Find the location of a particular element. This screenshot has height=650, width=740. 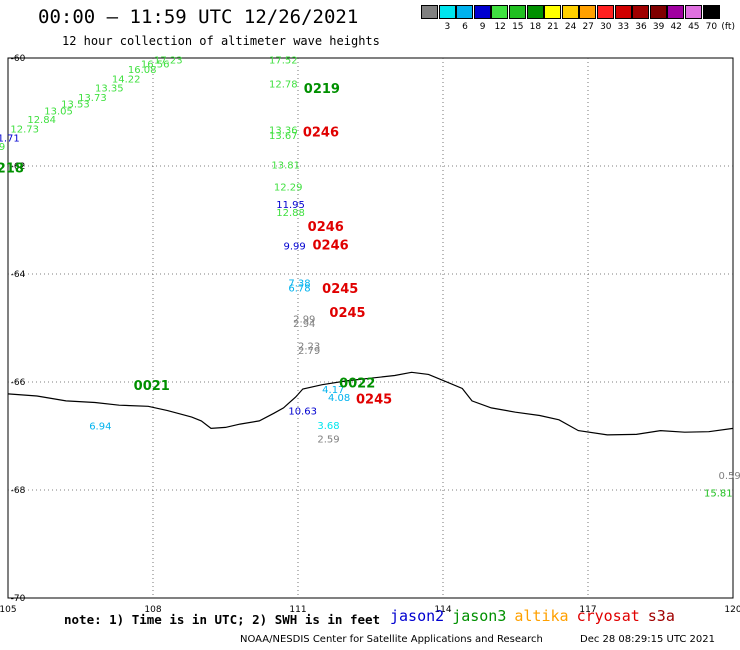

legend-label: 42 is located at coordinates (676, 27).